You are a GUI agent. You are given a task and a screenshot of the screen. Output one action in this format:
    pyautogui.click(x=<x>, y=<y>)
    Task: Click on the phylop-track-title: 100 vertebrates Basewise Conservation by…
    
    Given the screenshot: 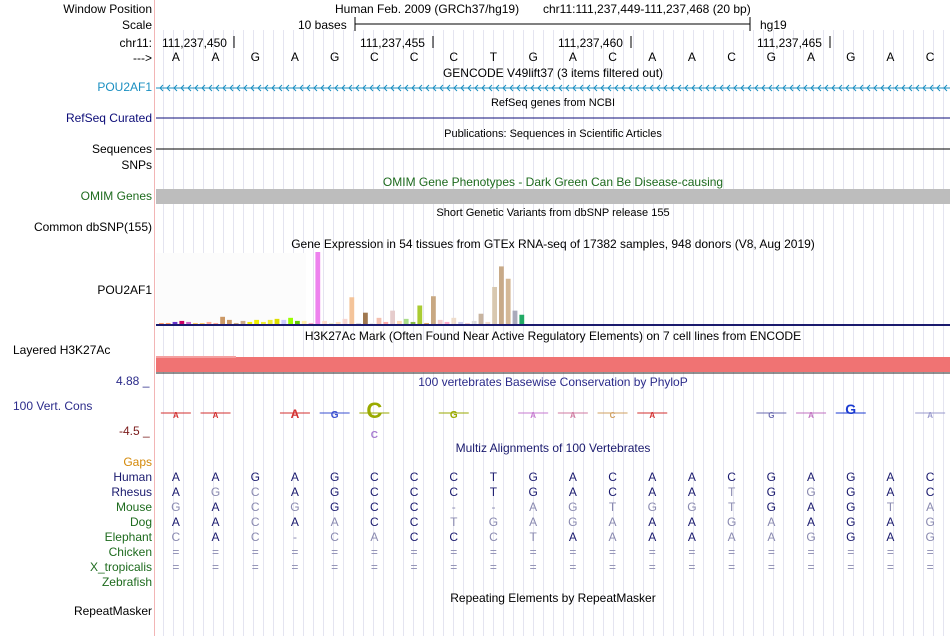 What is the action you would take?
    pyautogui.click(x=553, y=382)
    